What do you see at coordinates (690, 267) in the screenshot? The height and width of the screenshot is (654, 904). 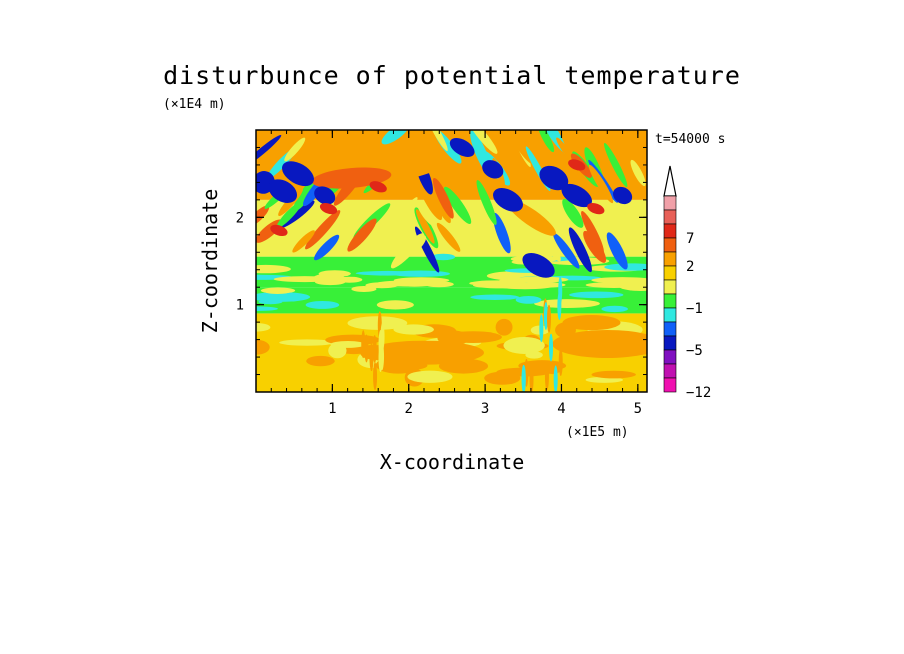 I see `colorbar-label: 2` at bounding box center [690, 267].